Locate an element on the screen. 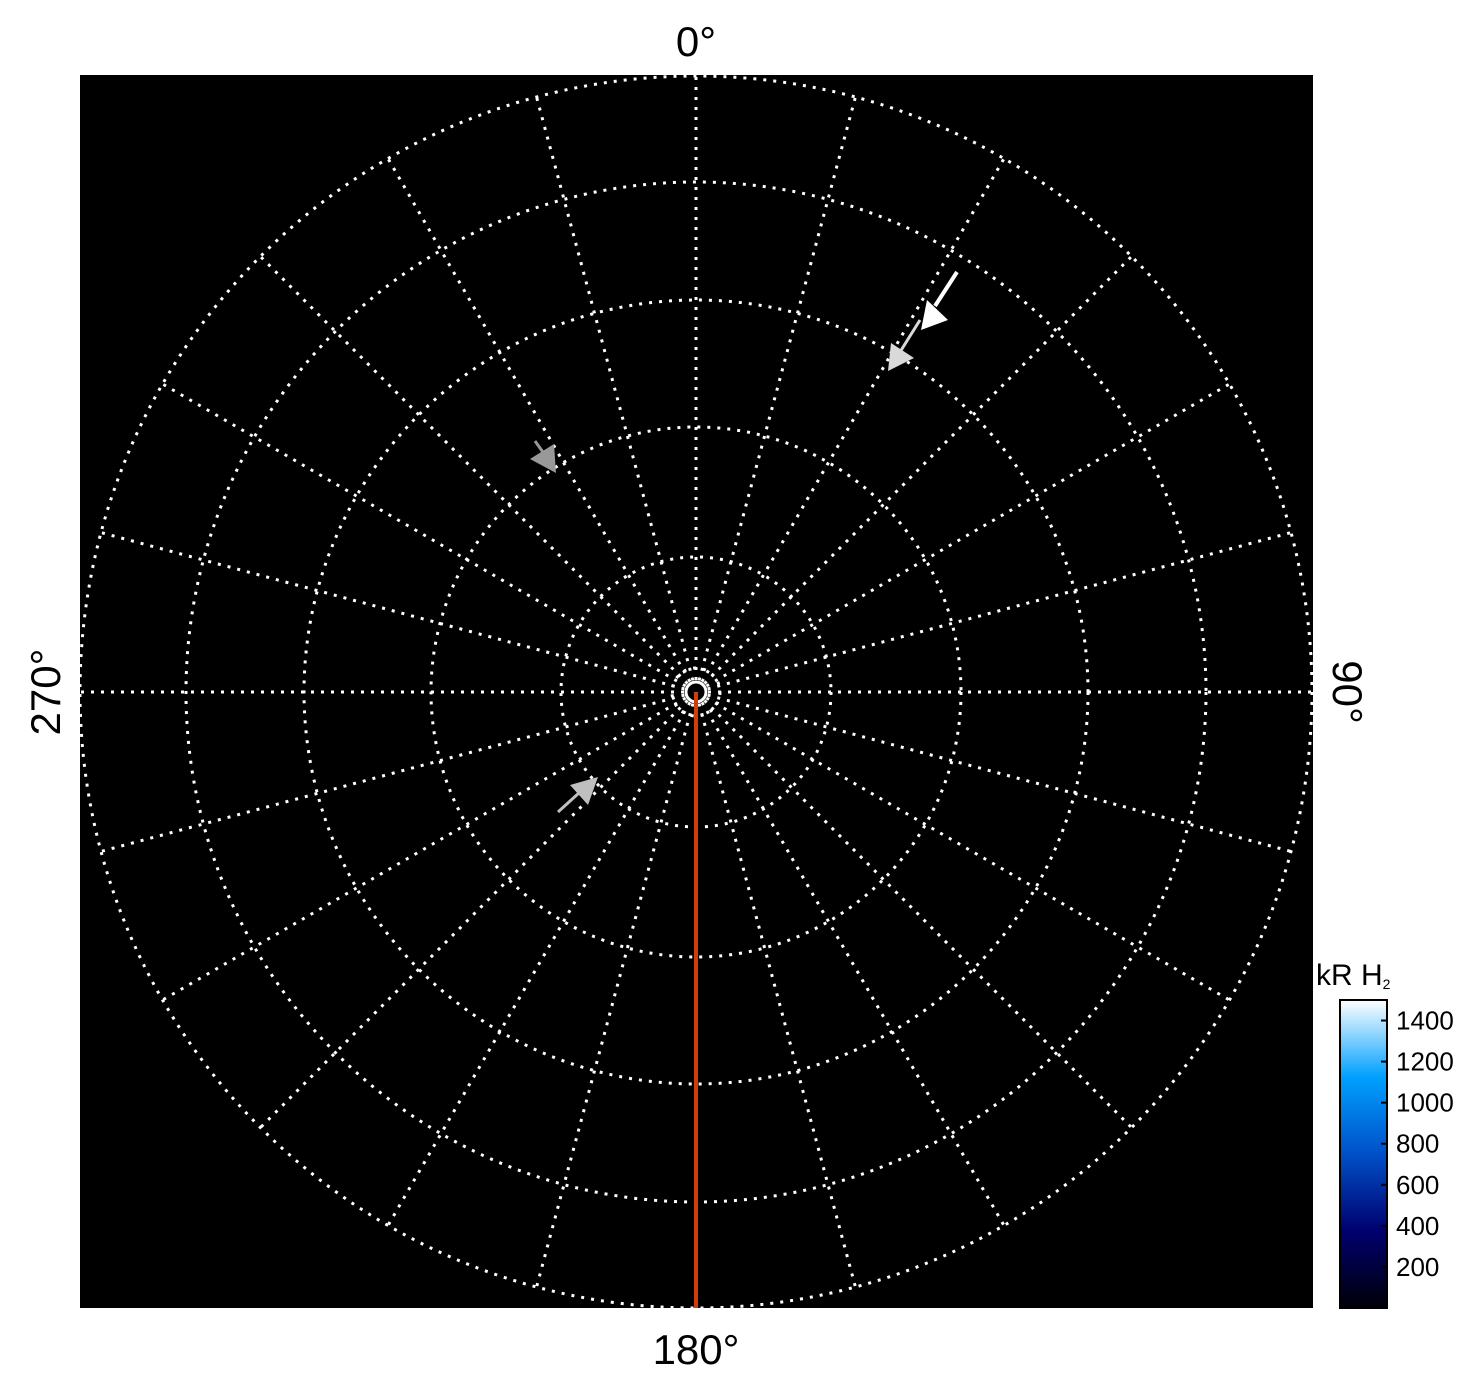 The width and height of the screenshot is (1481, 1384). colorbar-gradient is located at coordinates (1363, 1154).